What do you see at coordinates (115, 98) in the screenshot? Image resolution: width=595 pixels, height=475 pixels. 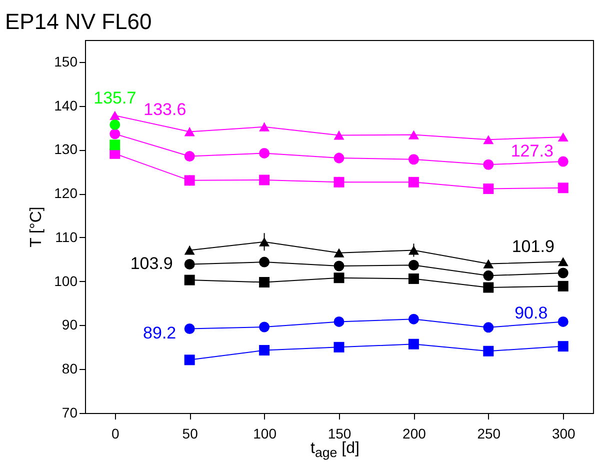 I see `annotation: 135.7` at bounding box center [115, 98].